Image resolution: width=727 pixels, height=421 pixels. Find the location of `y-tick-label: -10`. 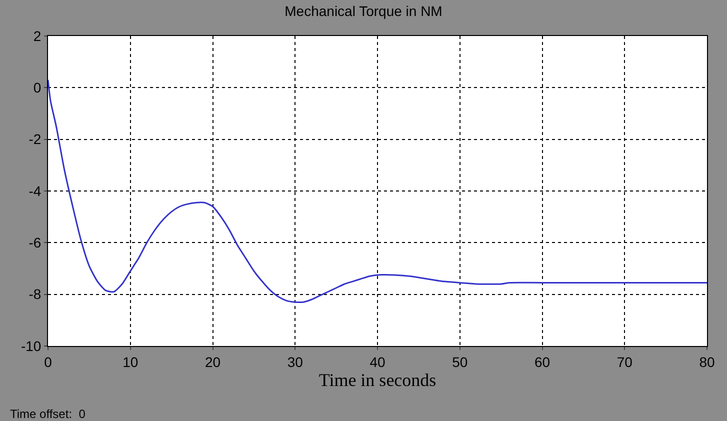

y-tick-label: -10 is located at coordinates (31, 346).